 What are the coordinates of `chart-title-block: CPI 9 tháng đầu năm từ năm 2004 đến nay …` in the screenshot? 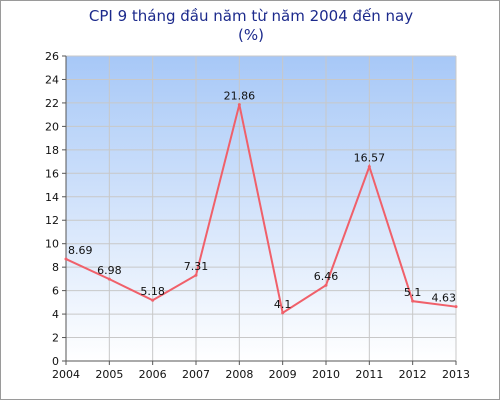 It's located at (250, 26).